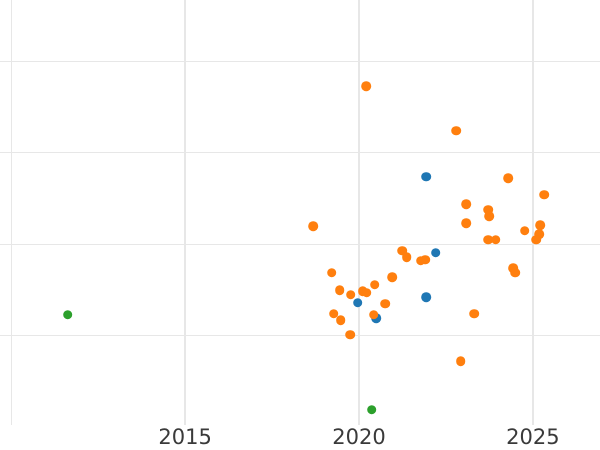 The height and width of the screenshot is (450, 600). Describe the element at coordinates (359, 212) in the screenshot. I see `x-gridline-2020` at that location.